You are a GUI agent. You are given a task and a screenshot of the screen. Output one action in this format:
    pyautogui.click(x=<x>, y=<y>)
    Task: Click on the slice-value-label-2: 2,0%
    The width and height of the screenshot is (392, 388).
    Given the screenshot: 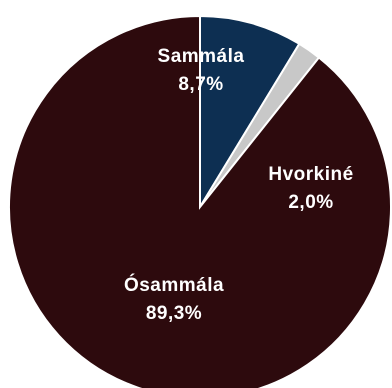 What is the action you would take?
    pyautogui.click(x=310, y=202)
    